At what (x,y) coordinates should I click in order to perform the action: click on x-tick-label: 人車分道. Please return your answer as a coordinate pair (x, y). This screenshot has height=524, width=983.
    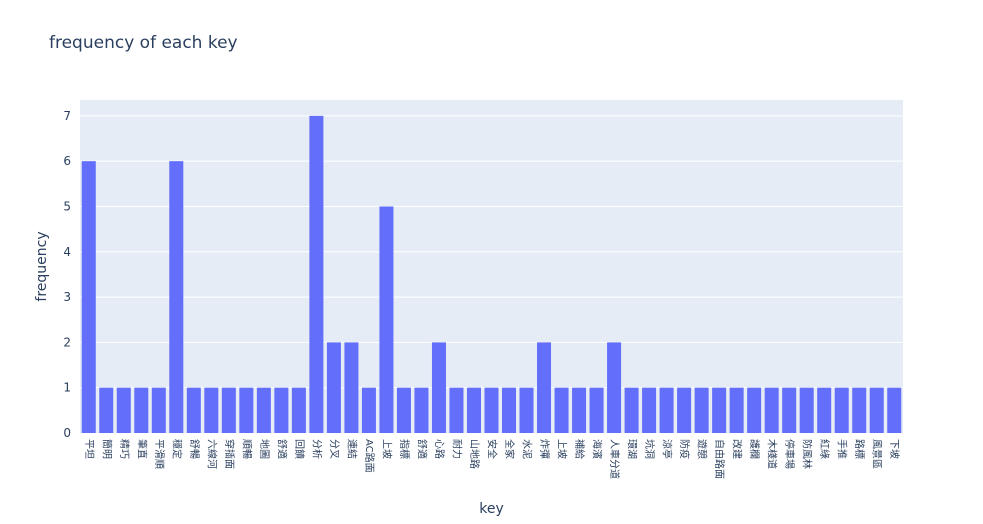
    Looking at the image, I should click on (614, 459).